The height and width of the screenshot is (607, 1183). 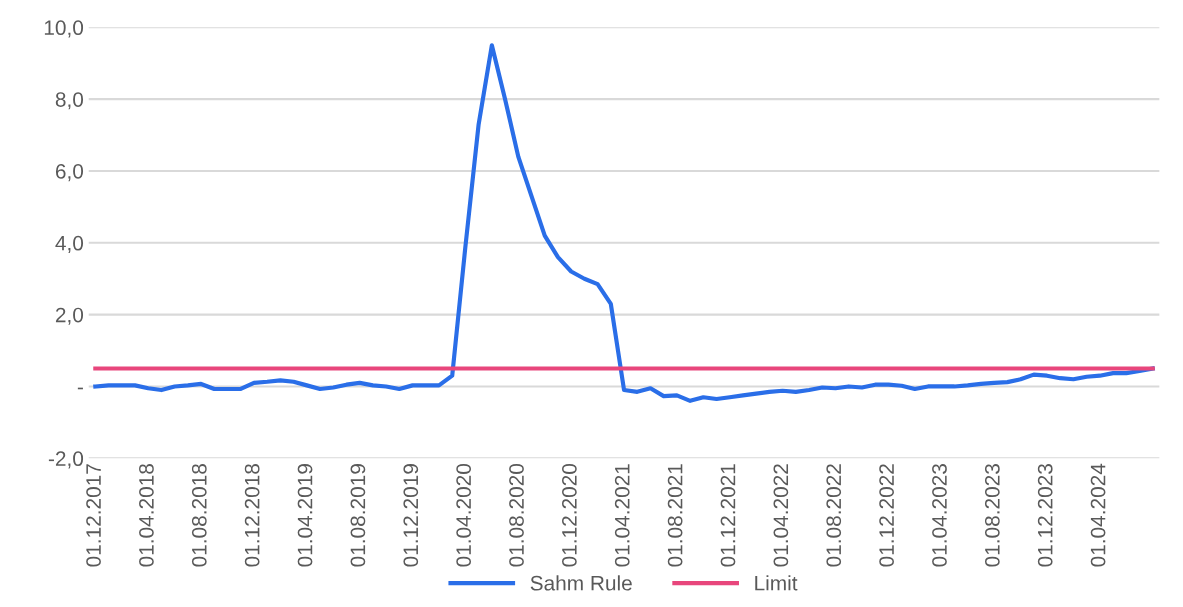 What do you see at coordinates (80, 388) in the screenshot?
I see `y-tick-label: -` at bounding box center [80, 388].